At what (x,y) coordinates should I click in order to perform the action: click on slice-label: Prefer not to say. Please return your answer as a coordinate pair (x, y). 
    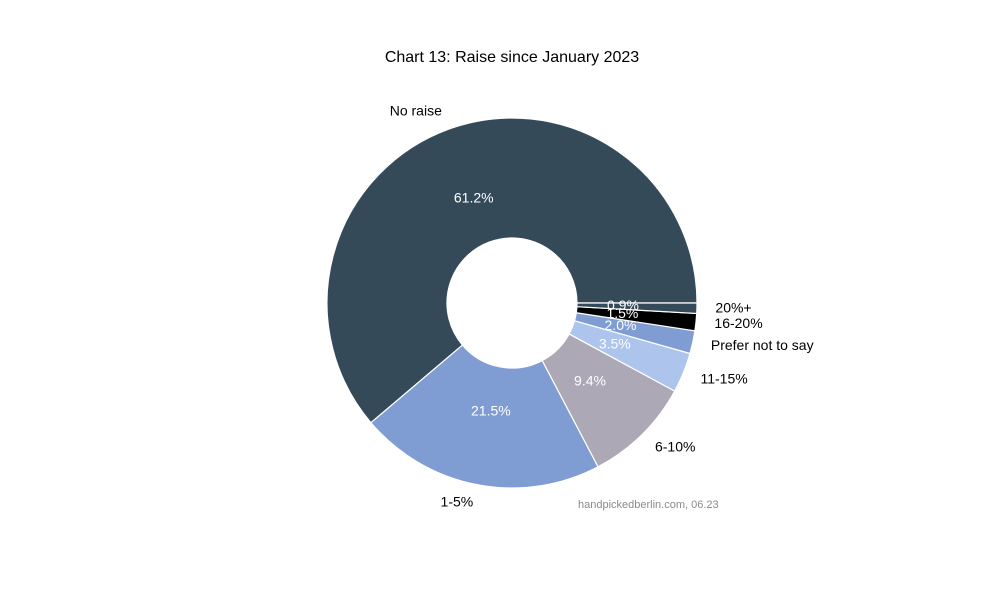
    Looking at the image, I should click on (762, 345).